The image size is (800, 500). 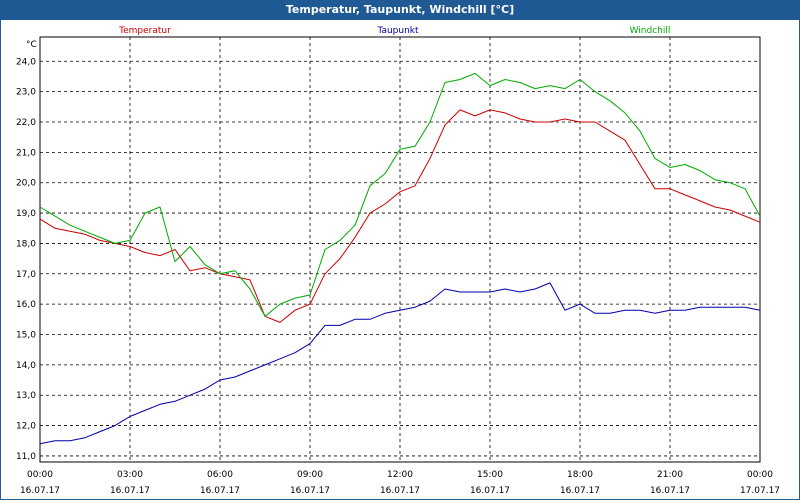 What do you see at coordinates (26, 305) in the screenshot?
I see `y-tick-label: 16,0` at bounding box center [26, 305].